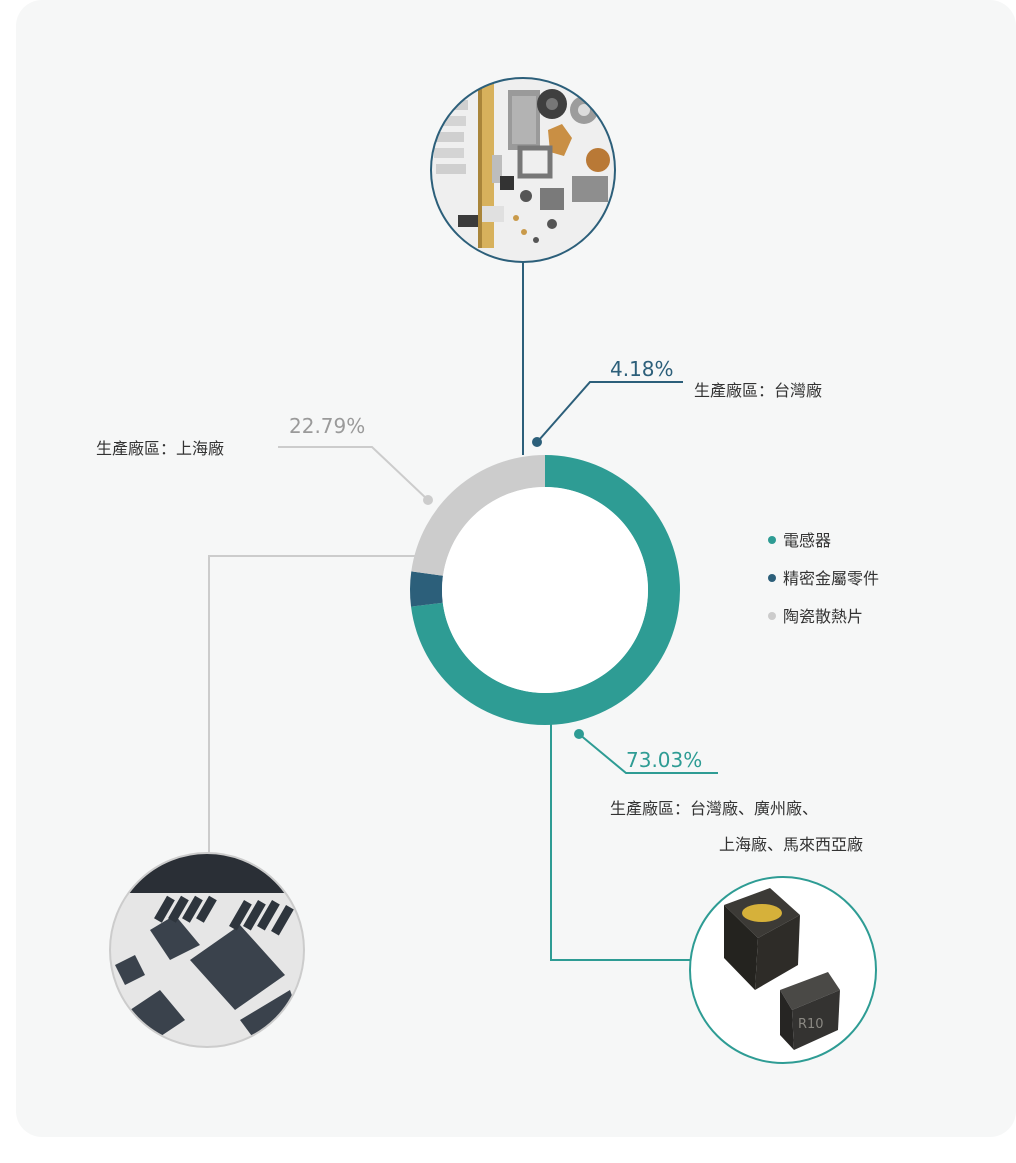 Image resolution: width=1016 pixels, height=1163 pixels. I want to click on legend-label: 精密金屬零件, so click(831, 578).